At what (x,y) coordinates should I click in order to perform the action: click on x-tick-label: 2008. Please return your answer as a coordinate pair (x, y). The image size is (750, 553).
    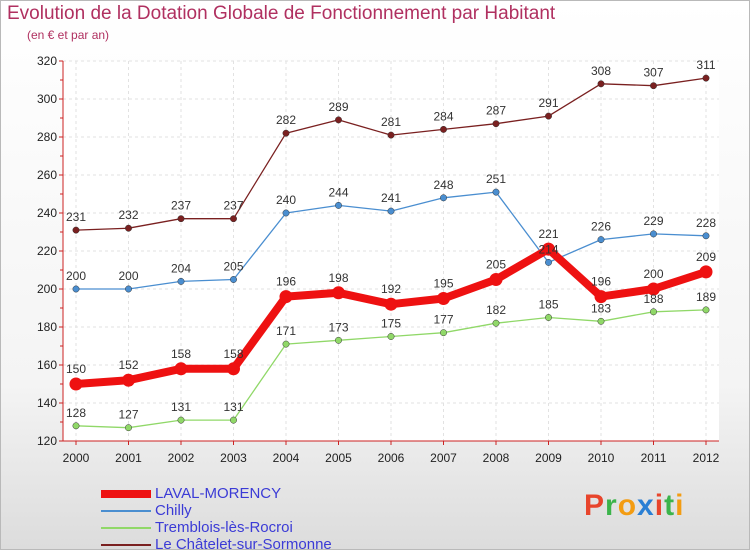
    Looking at the image, I should click on (496, 458).